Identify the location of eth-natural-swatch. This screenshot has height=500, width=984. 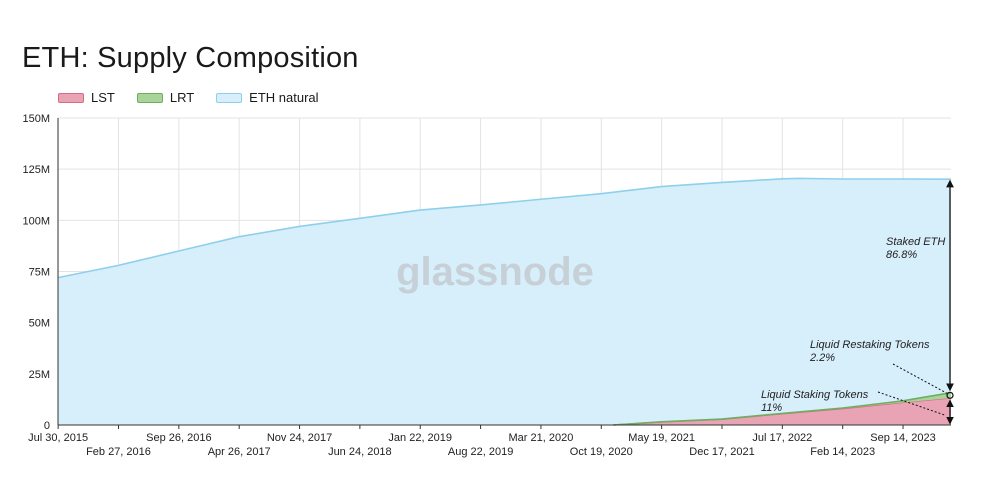
(229, 97).